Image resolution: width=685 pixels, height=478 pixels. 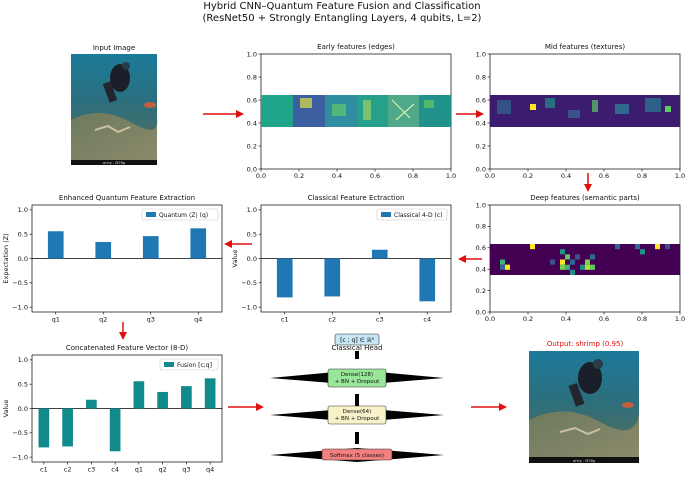 What do you see at coordinates (332, 277) in the screenshot?
I see `bar-c2` at bounding box center [332, 277].